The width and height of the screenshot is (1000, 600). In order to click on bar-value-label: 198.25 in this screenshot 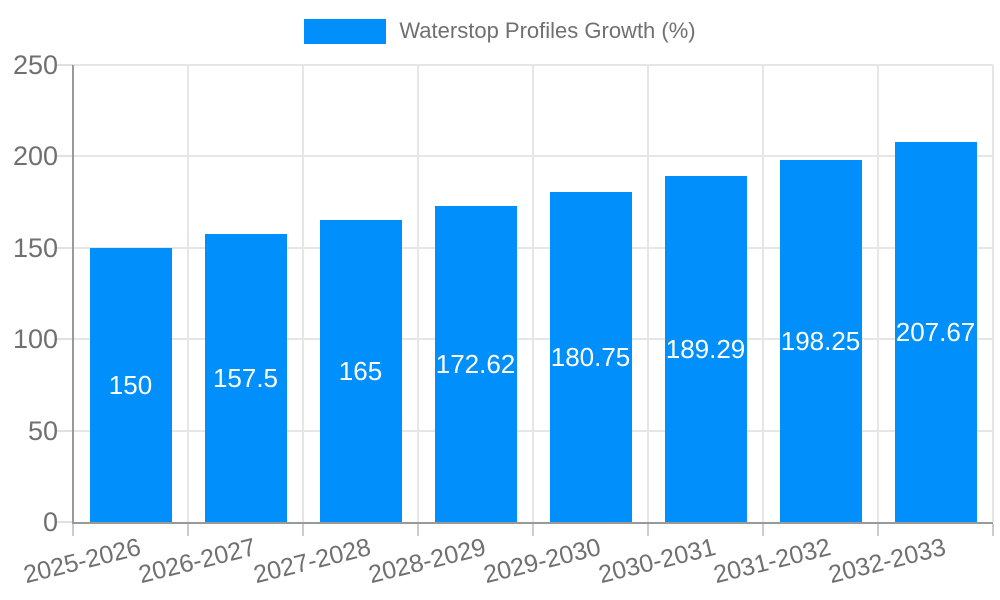, I will do `click(820, 340)`.